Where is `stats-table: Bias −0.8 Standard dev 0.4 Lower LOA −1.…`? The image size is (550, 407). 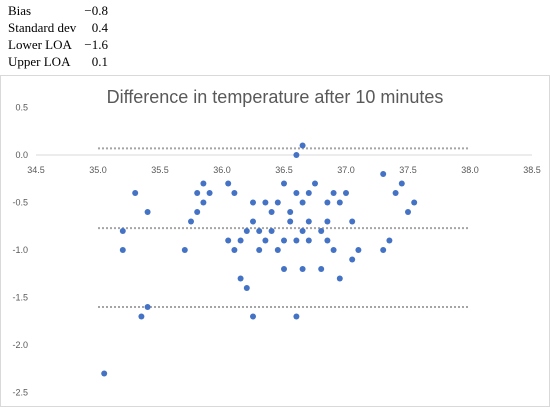
stats-table: Bias −0.8 Standard dev 0.4 Lower LOA −1.… is located at coordinates (58, 36).